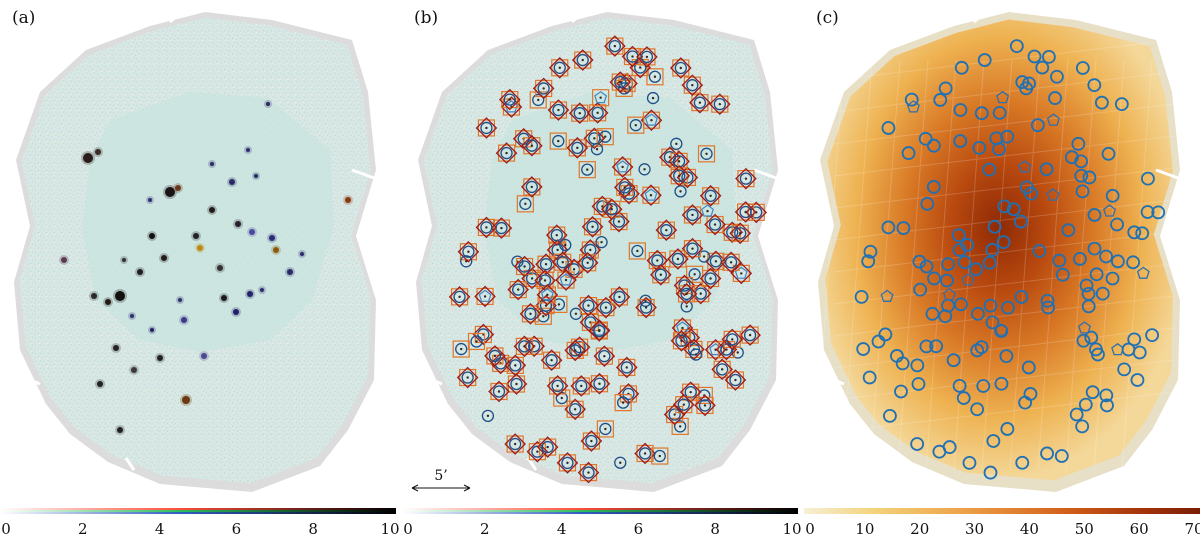 Image resolution: width=1200 pixels, height=540 pixels. Describe the element at coordinates (1002, 530) in the screenshot. I see `panel-c-colorbar-ticks: 0 10 20 30 40 50 60 70` at that location.